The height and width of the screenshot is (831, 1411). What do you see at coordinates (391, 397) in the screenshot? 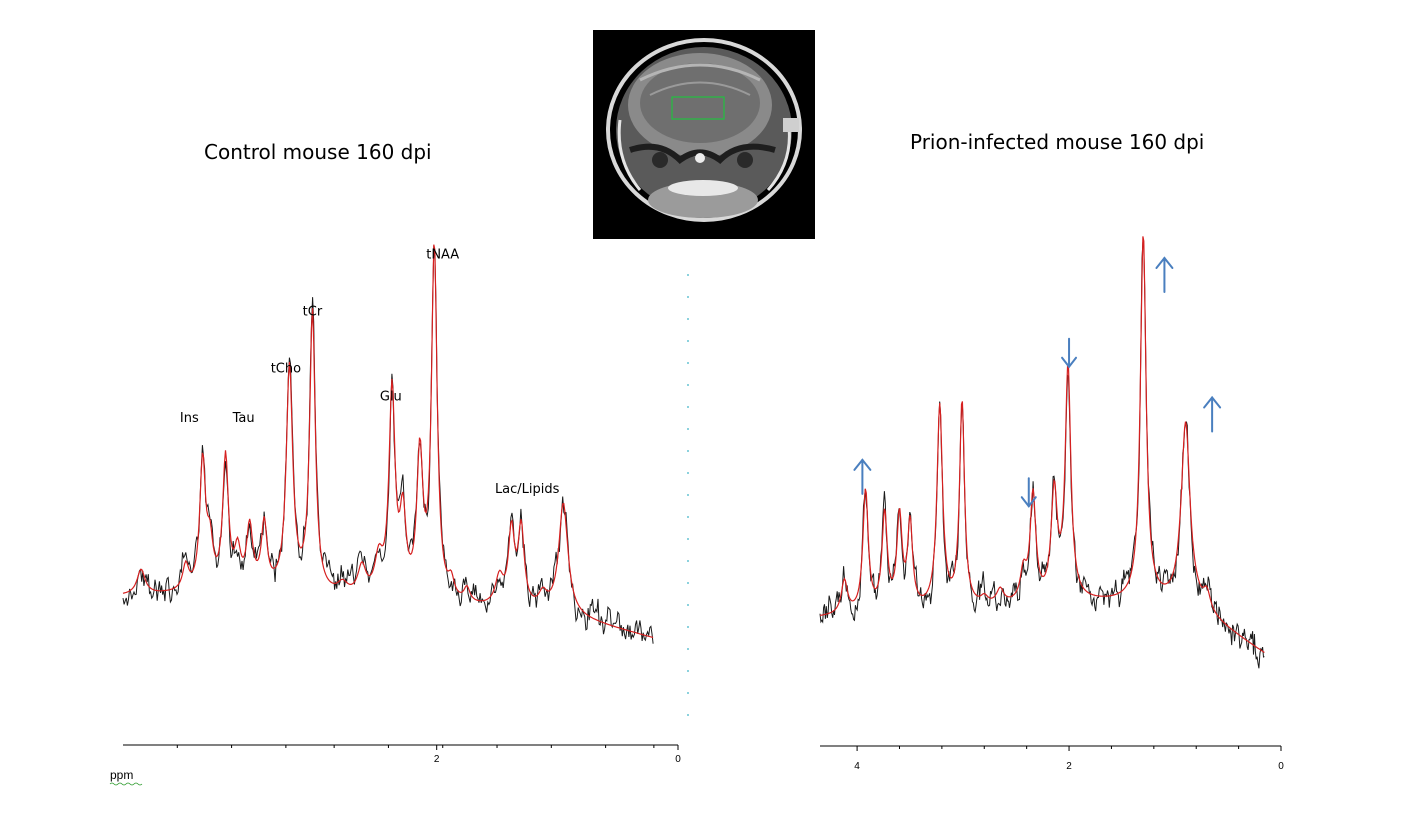
I see `peak-label: Glu` at bounding box center [391, 397].